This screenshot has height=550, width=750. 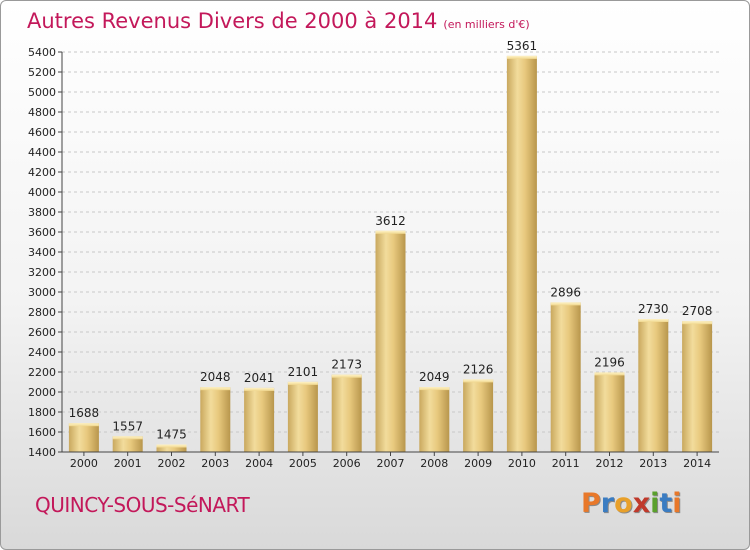 I want to click on bar-value-label: 2049, so click(x=434, y=377).